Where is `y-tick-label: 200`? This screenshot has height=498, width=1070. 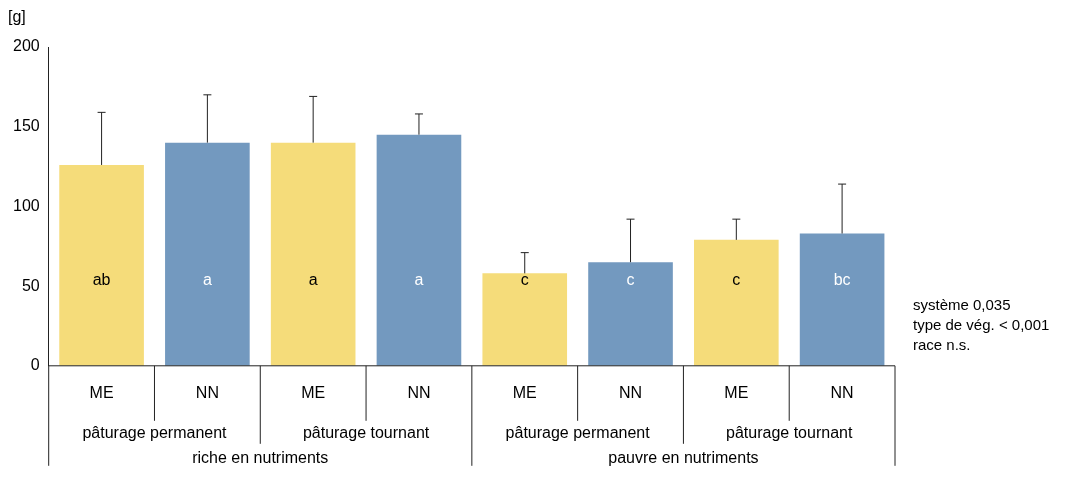 y-tick-label: 200 is located at coordinates (26, 46).